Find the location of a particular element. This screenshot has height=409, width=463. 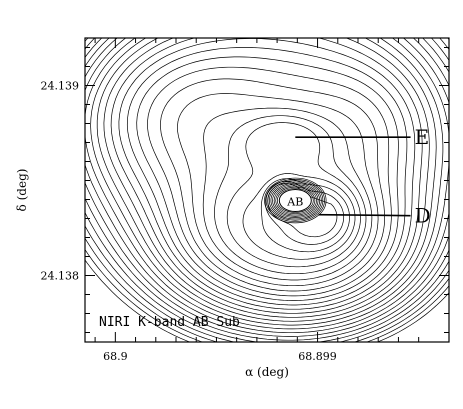

source-label-ab: AB is located at coordinates (294, 201).